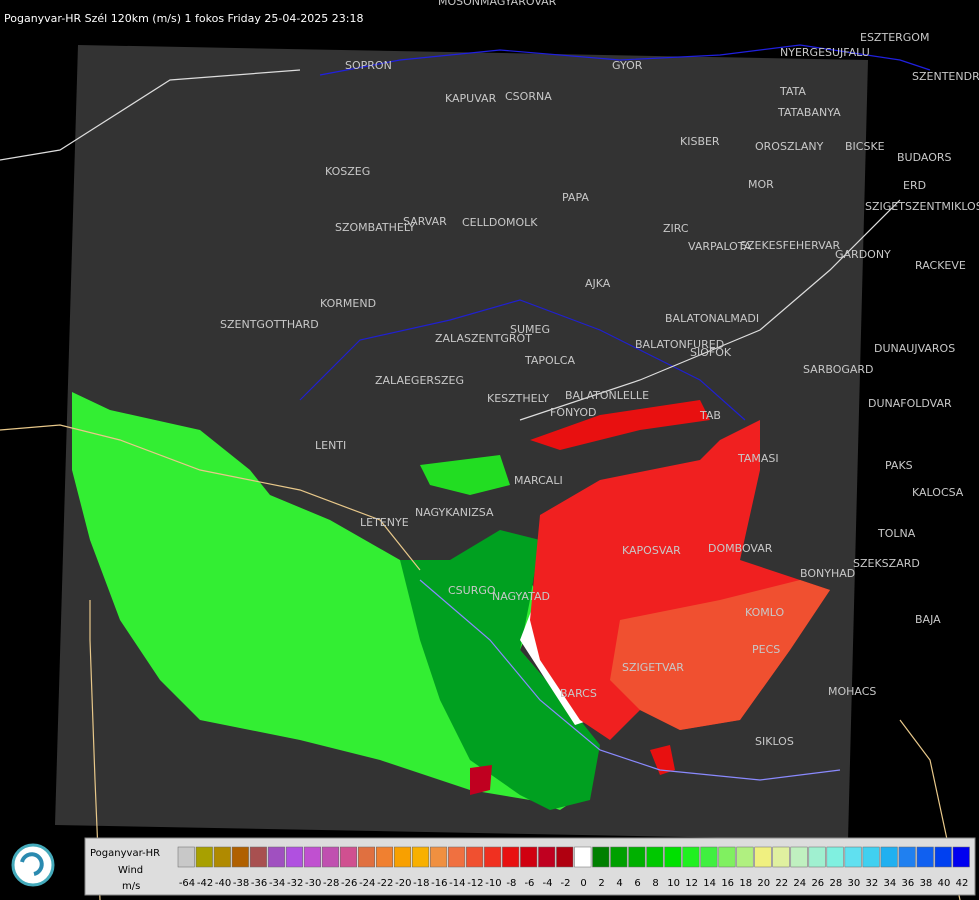 This screenshot has height=900, width=979. I want to click on city-label: DUNAFOLDVAR, so click(910, 403).